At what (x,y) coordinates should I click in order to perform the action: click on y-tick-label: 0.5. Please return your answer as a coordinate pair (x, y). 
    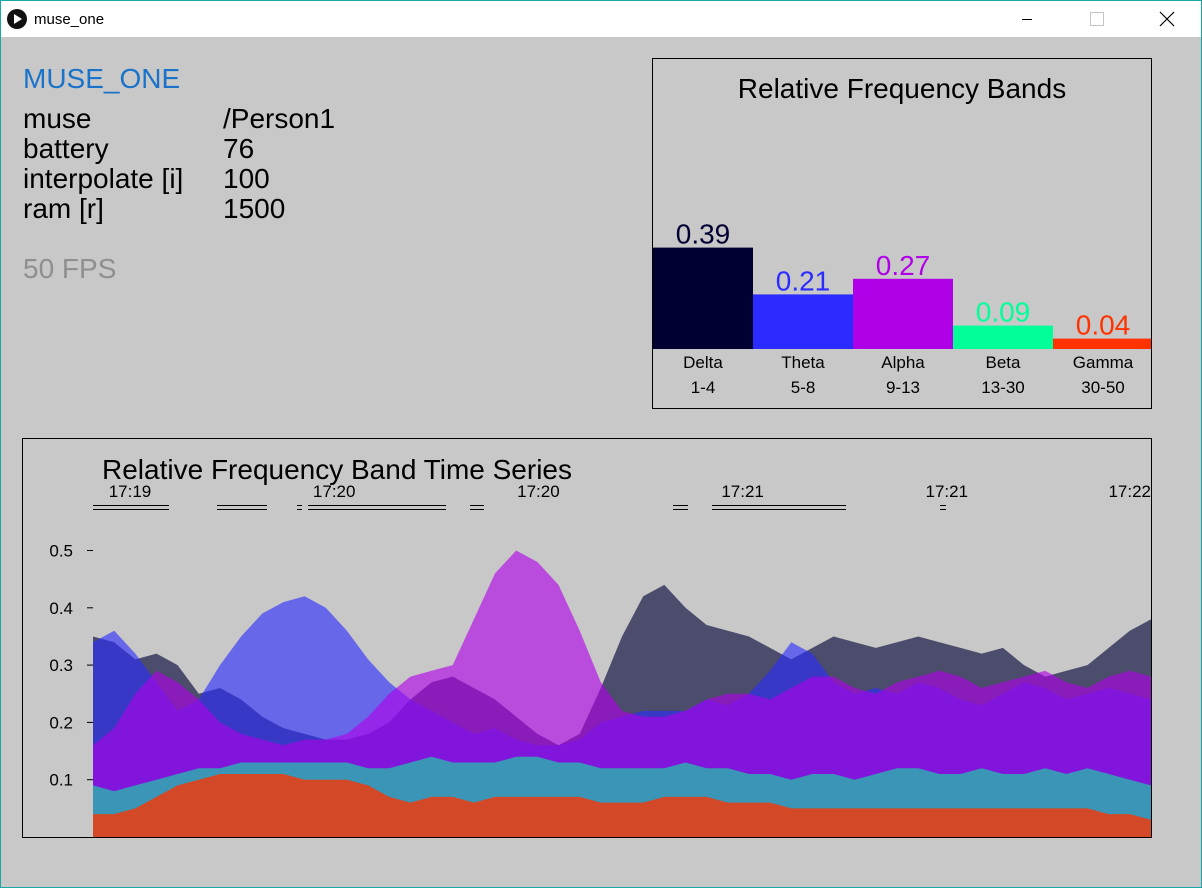
    Looking at the image, I should click on (61, 551).